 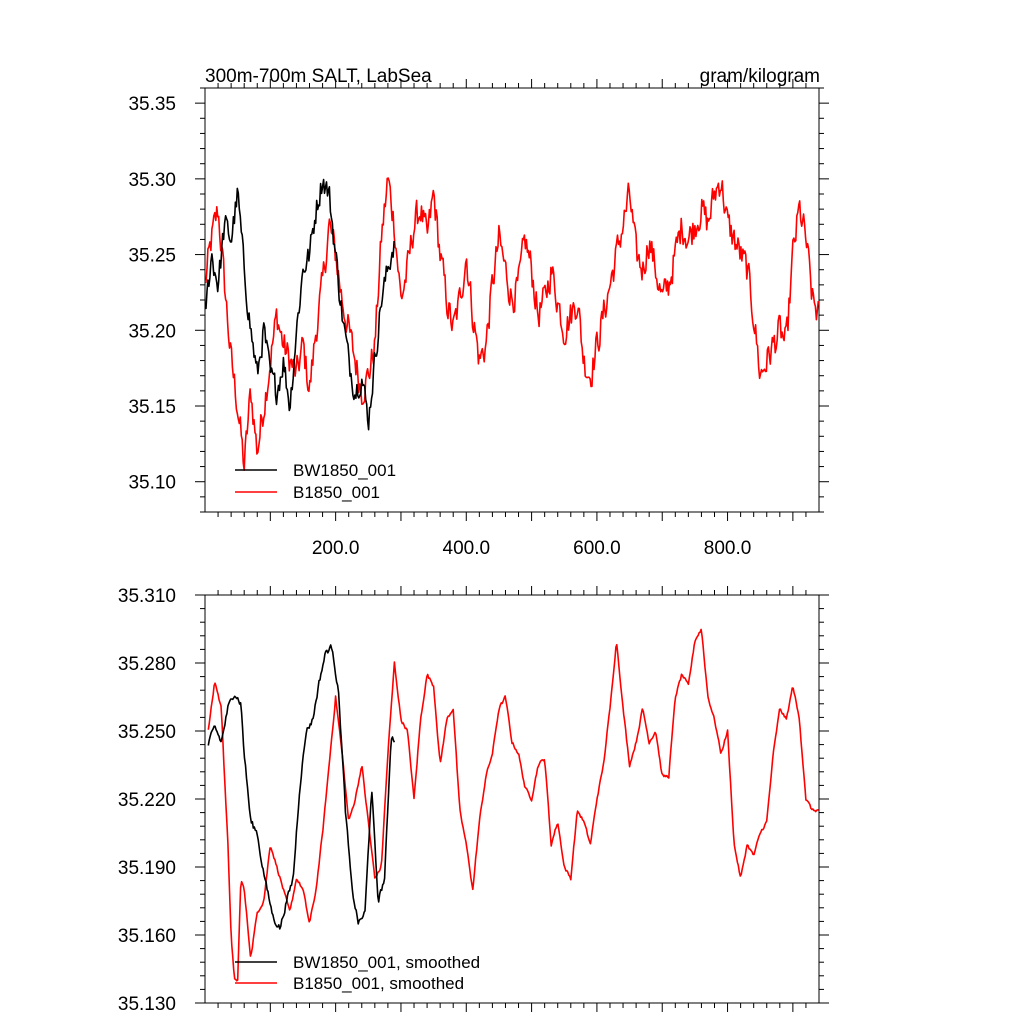 What do you see at coordinates (152, 104) in the screenshot?
I see `y-tick-label: 35.35` at bounding box center [152, 104].